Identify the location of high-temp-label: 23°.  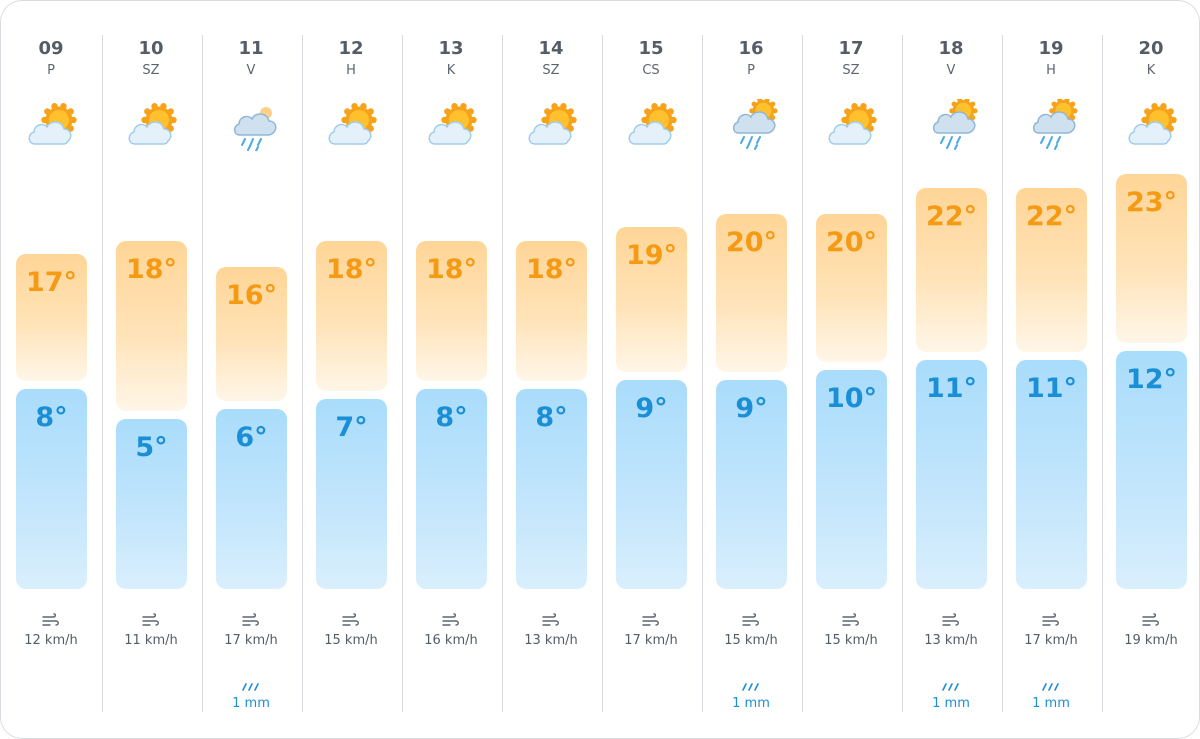
(1151, 202).